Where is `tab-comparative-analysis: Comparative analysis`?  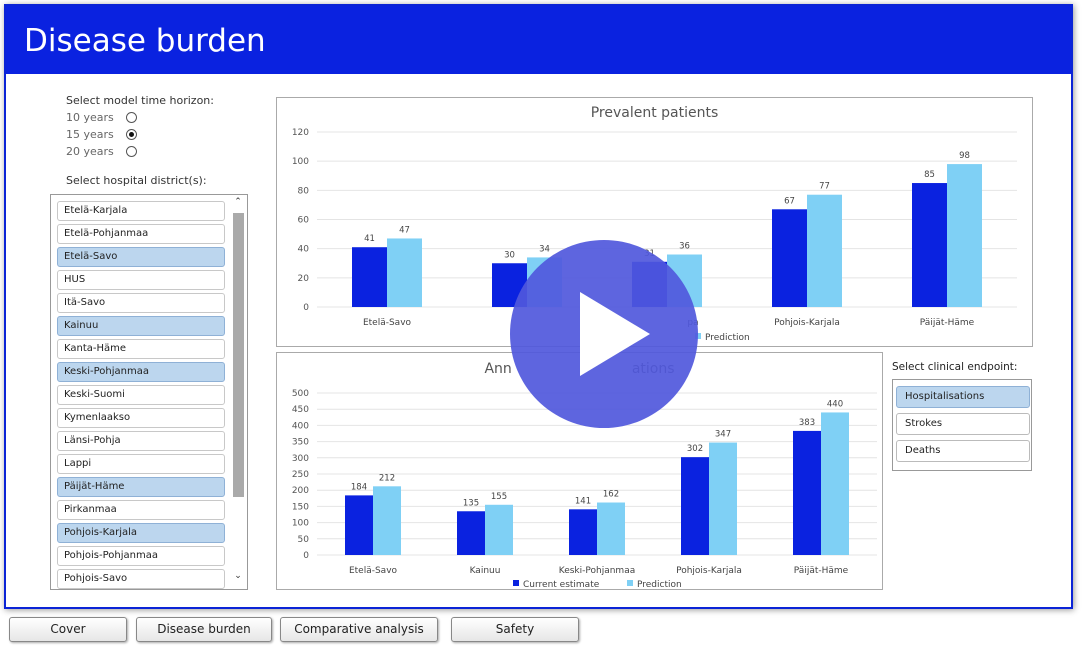 tab-comparative-analysis: Comparative analysis is located at coordinates (359, 629).